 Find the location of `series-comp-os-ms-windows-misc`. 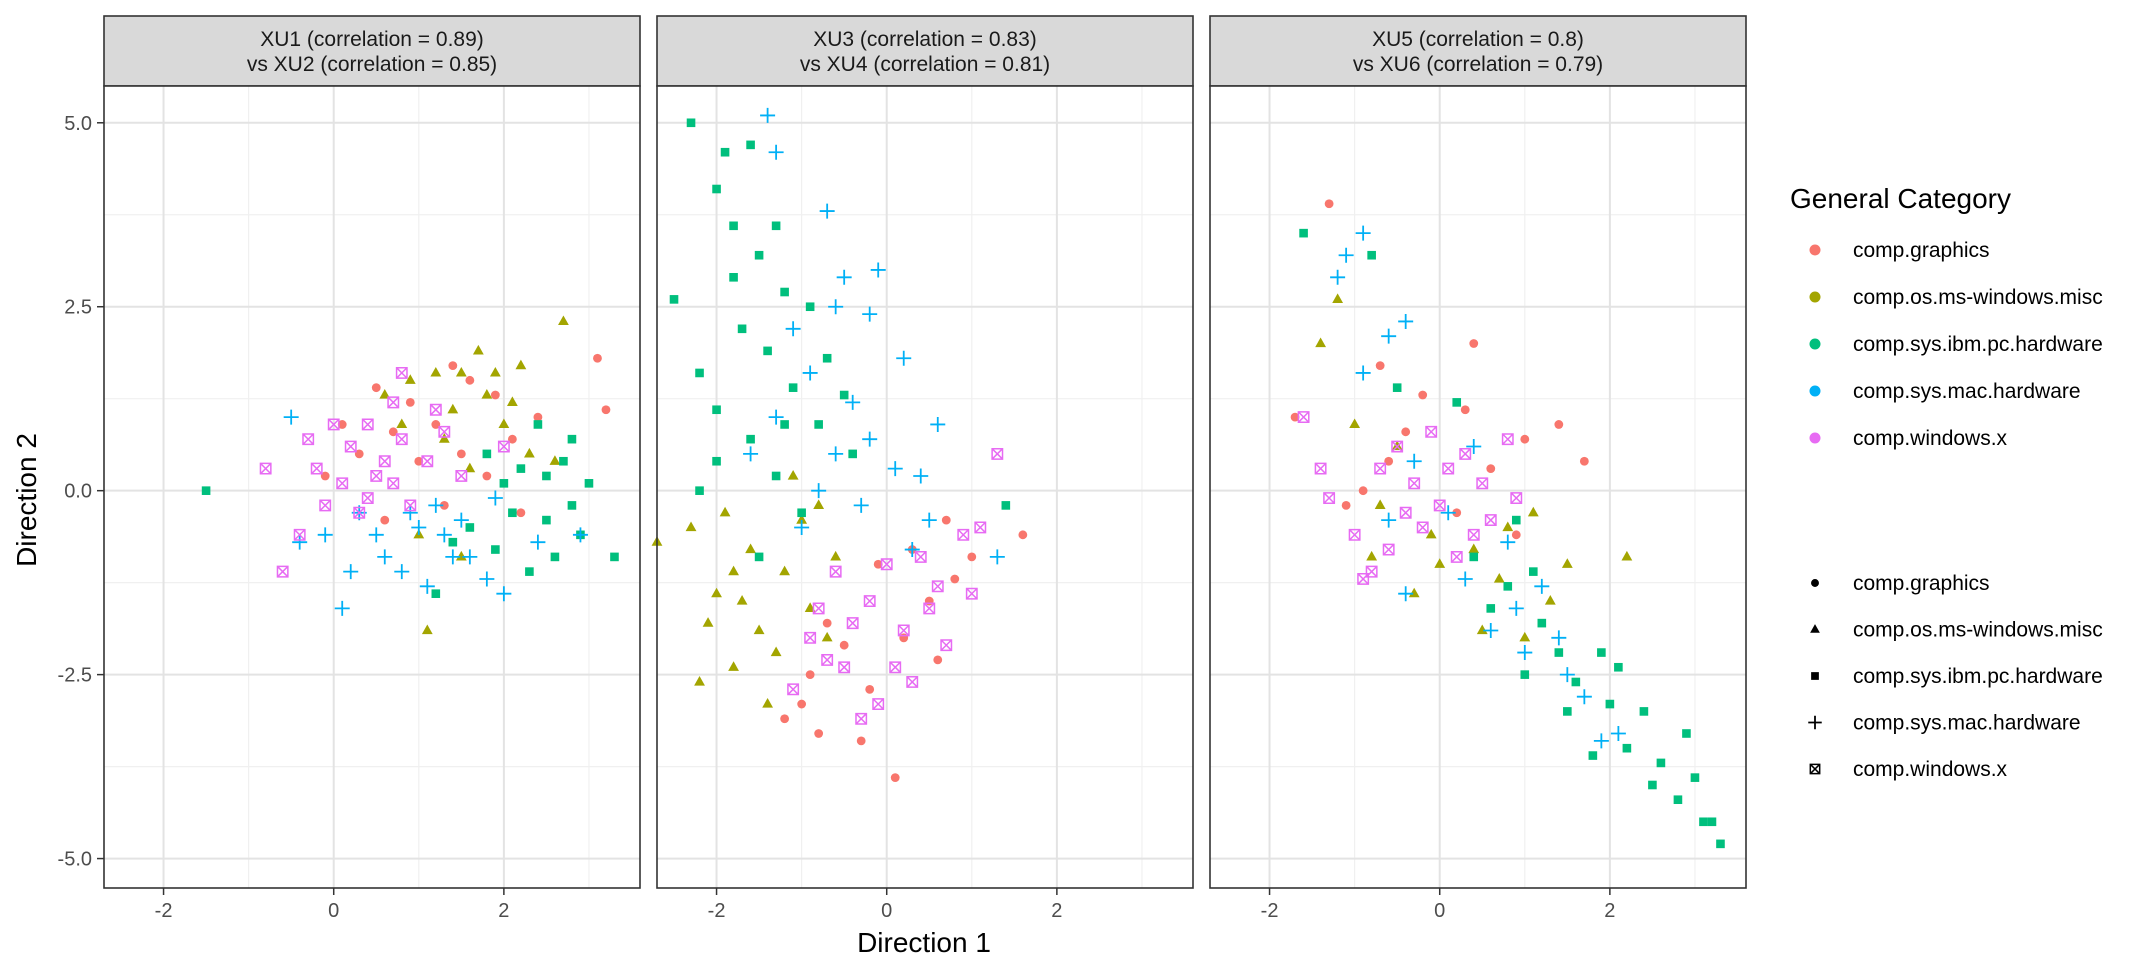

series-comp-os-ms-windows-misc is located at coordinates (474, 475).